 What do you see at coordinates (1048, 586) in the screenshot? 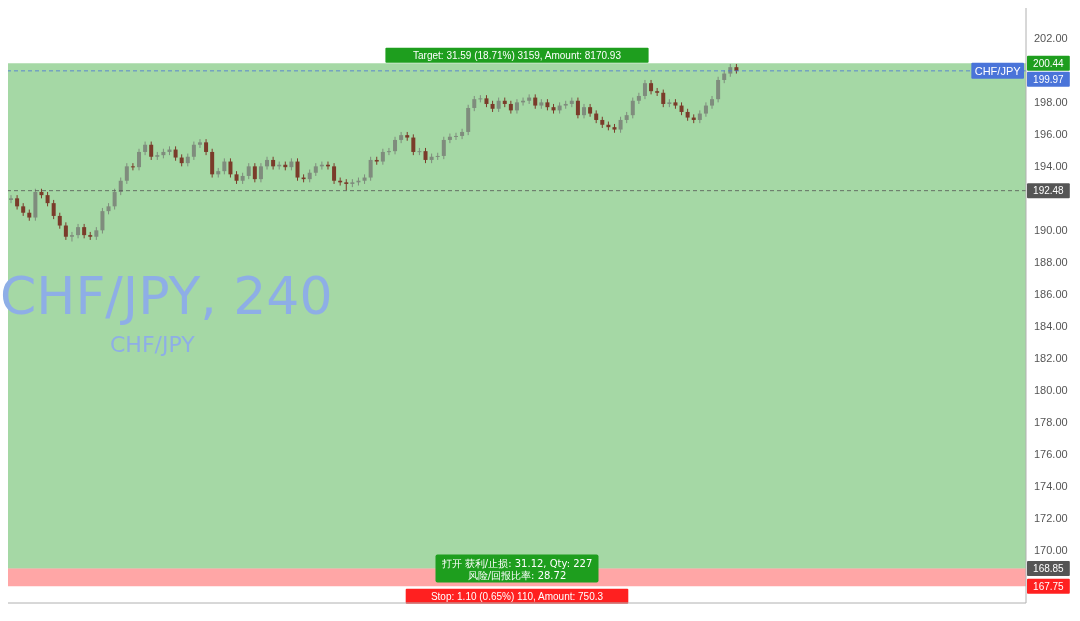
I see `price-tag: 167.75` at bounding box center [1048, 586].